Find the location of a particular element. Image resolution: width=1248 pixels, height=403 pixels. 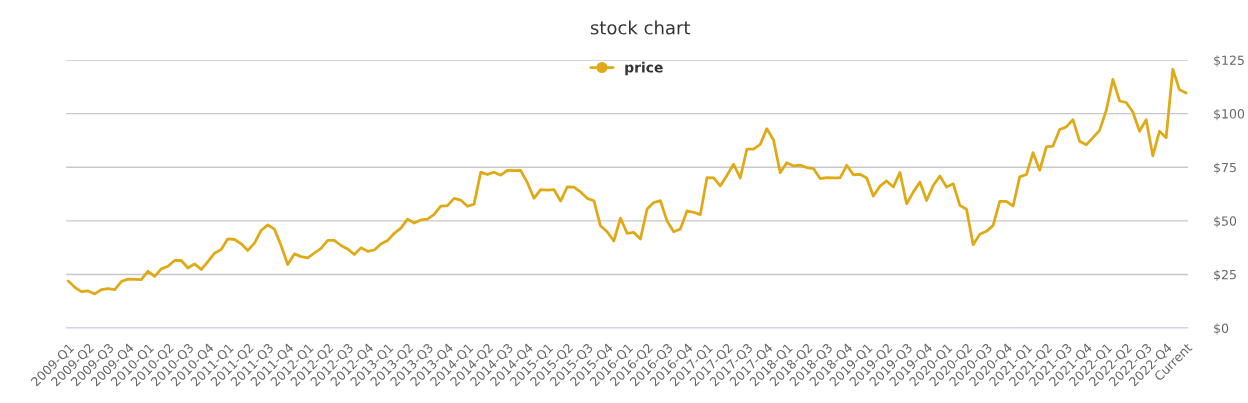

y-tick-label: $100 is located at coordinates (1229, 114).